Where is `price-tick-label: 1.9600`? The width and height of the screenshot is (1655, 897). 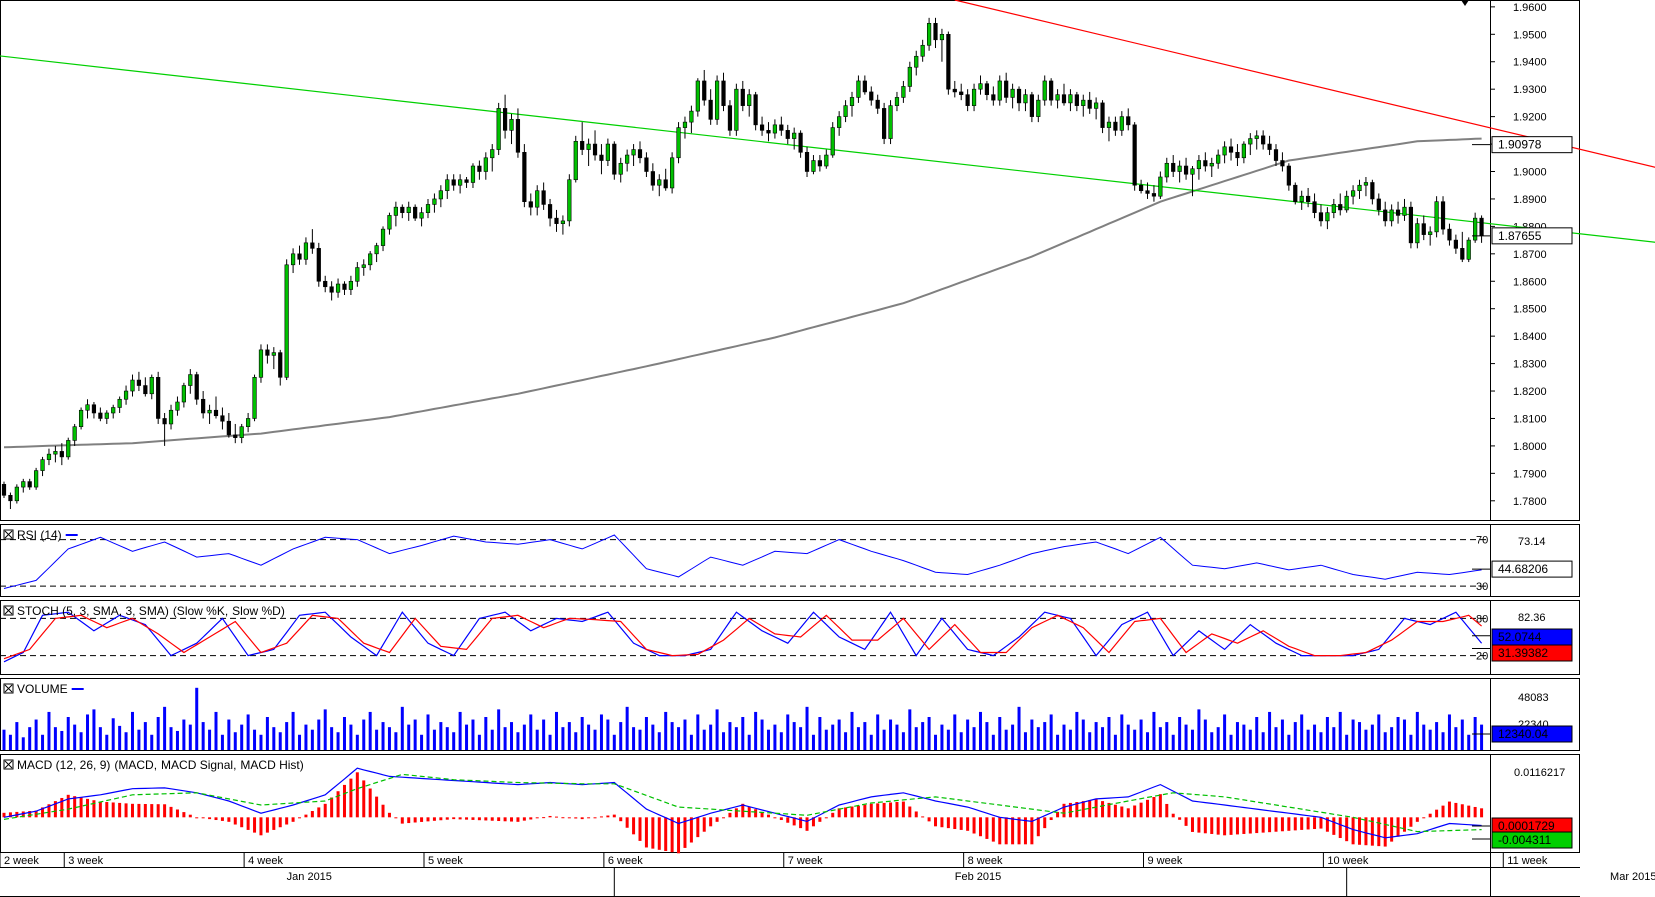 price-tick-label: 1.9600 is located at coordinates (1530, 8).